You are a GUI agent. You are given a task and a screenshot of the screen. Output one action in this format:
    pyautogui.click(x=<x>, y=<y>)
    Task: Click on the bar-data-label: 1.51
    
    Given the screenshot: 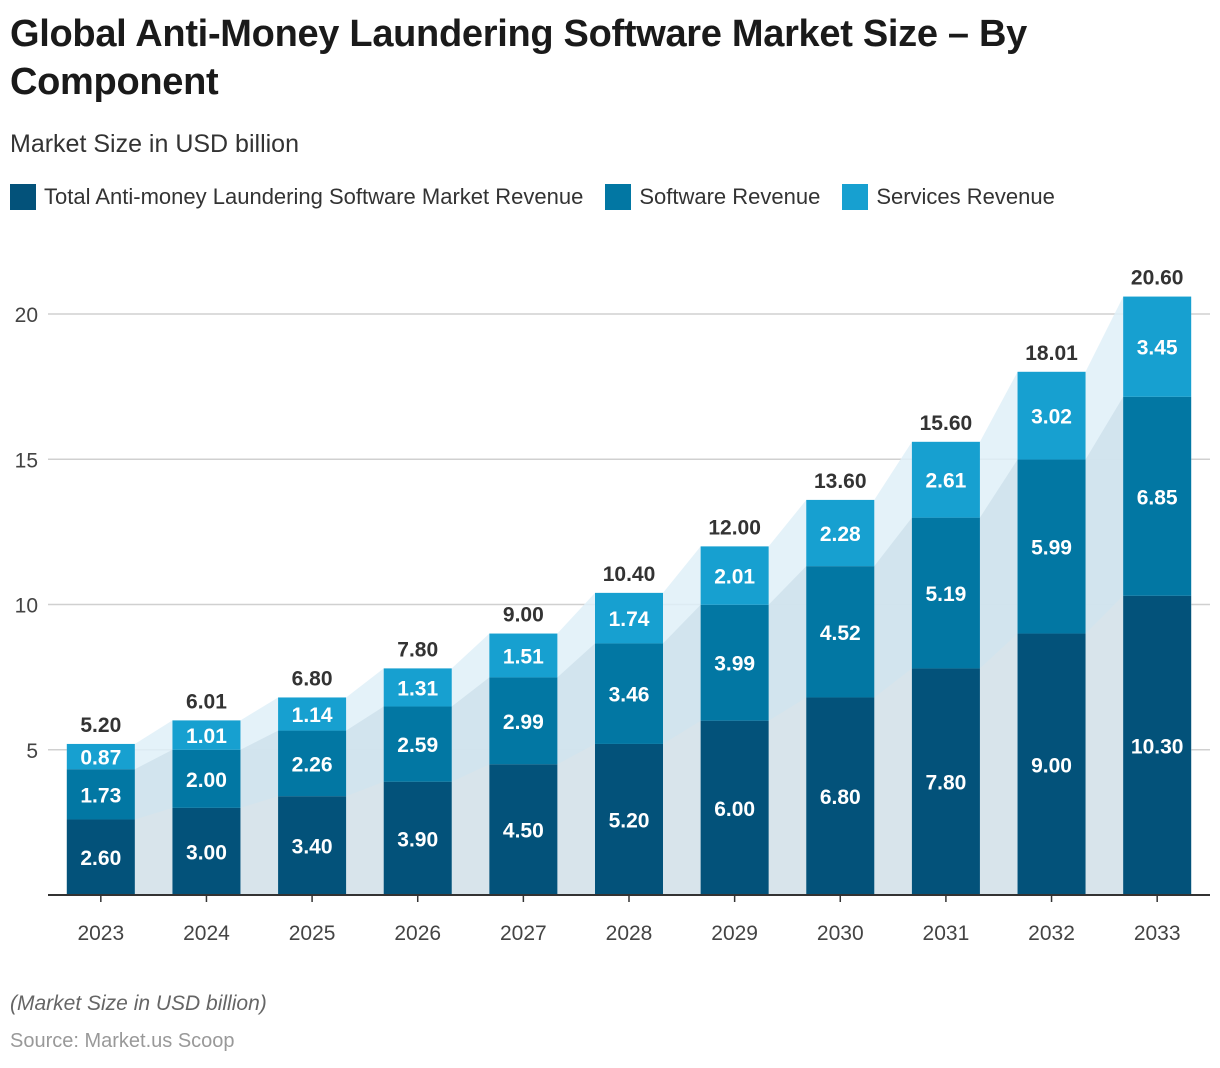 What is the action you would take?
    pyautogui.click(x=523, y=656)
    